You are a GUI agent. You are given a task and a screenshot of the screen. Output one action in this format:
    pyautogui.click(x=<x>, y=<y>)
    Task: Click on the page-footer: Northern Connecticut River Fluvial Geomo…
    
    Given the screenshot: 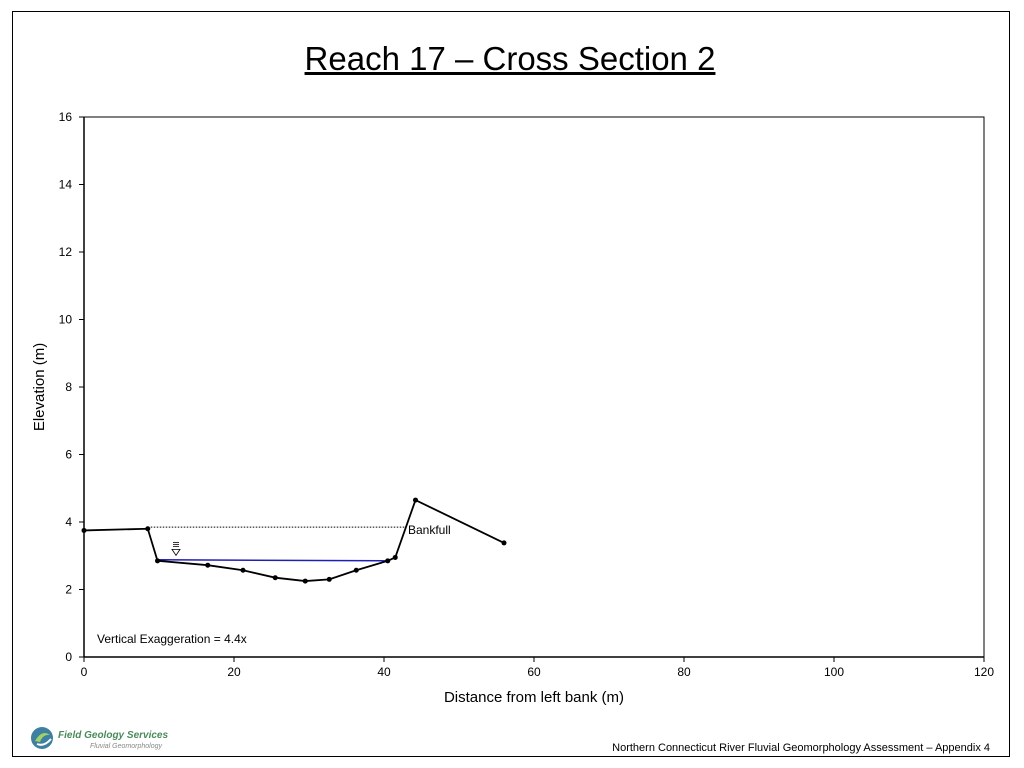 What is the action you would take?
    pyautogui.click(x=801, y=748)
    